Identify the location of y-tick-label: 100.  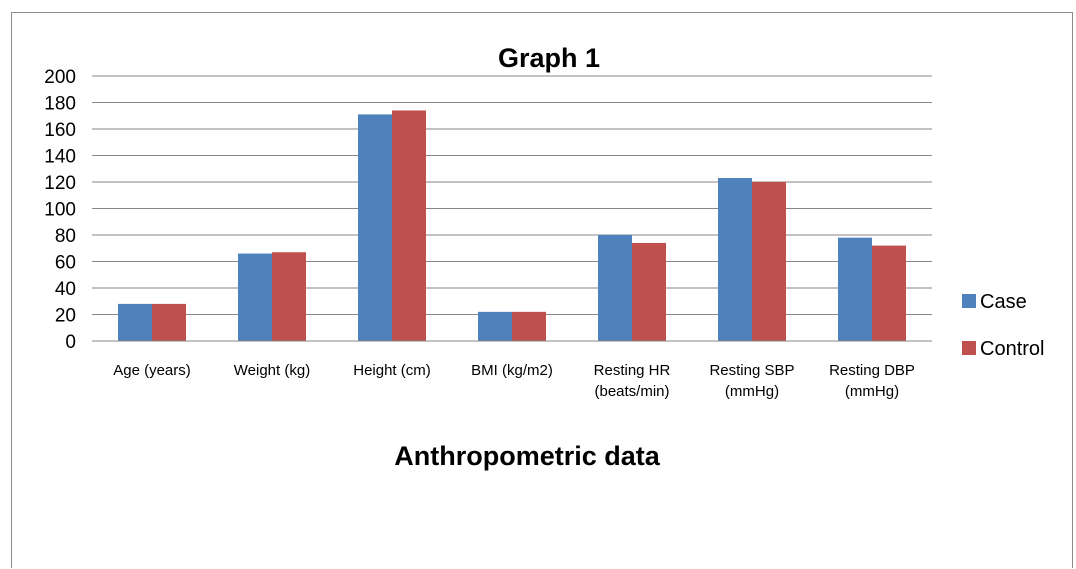
(60, 210).